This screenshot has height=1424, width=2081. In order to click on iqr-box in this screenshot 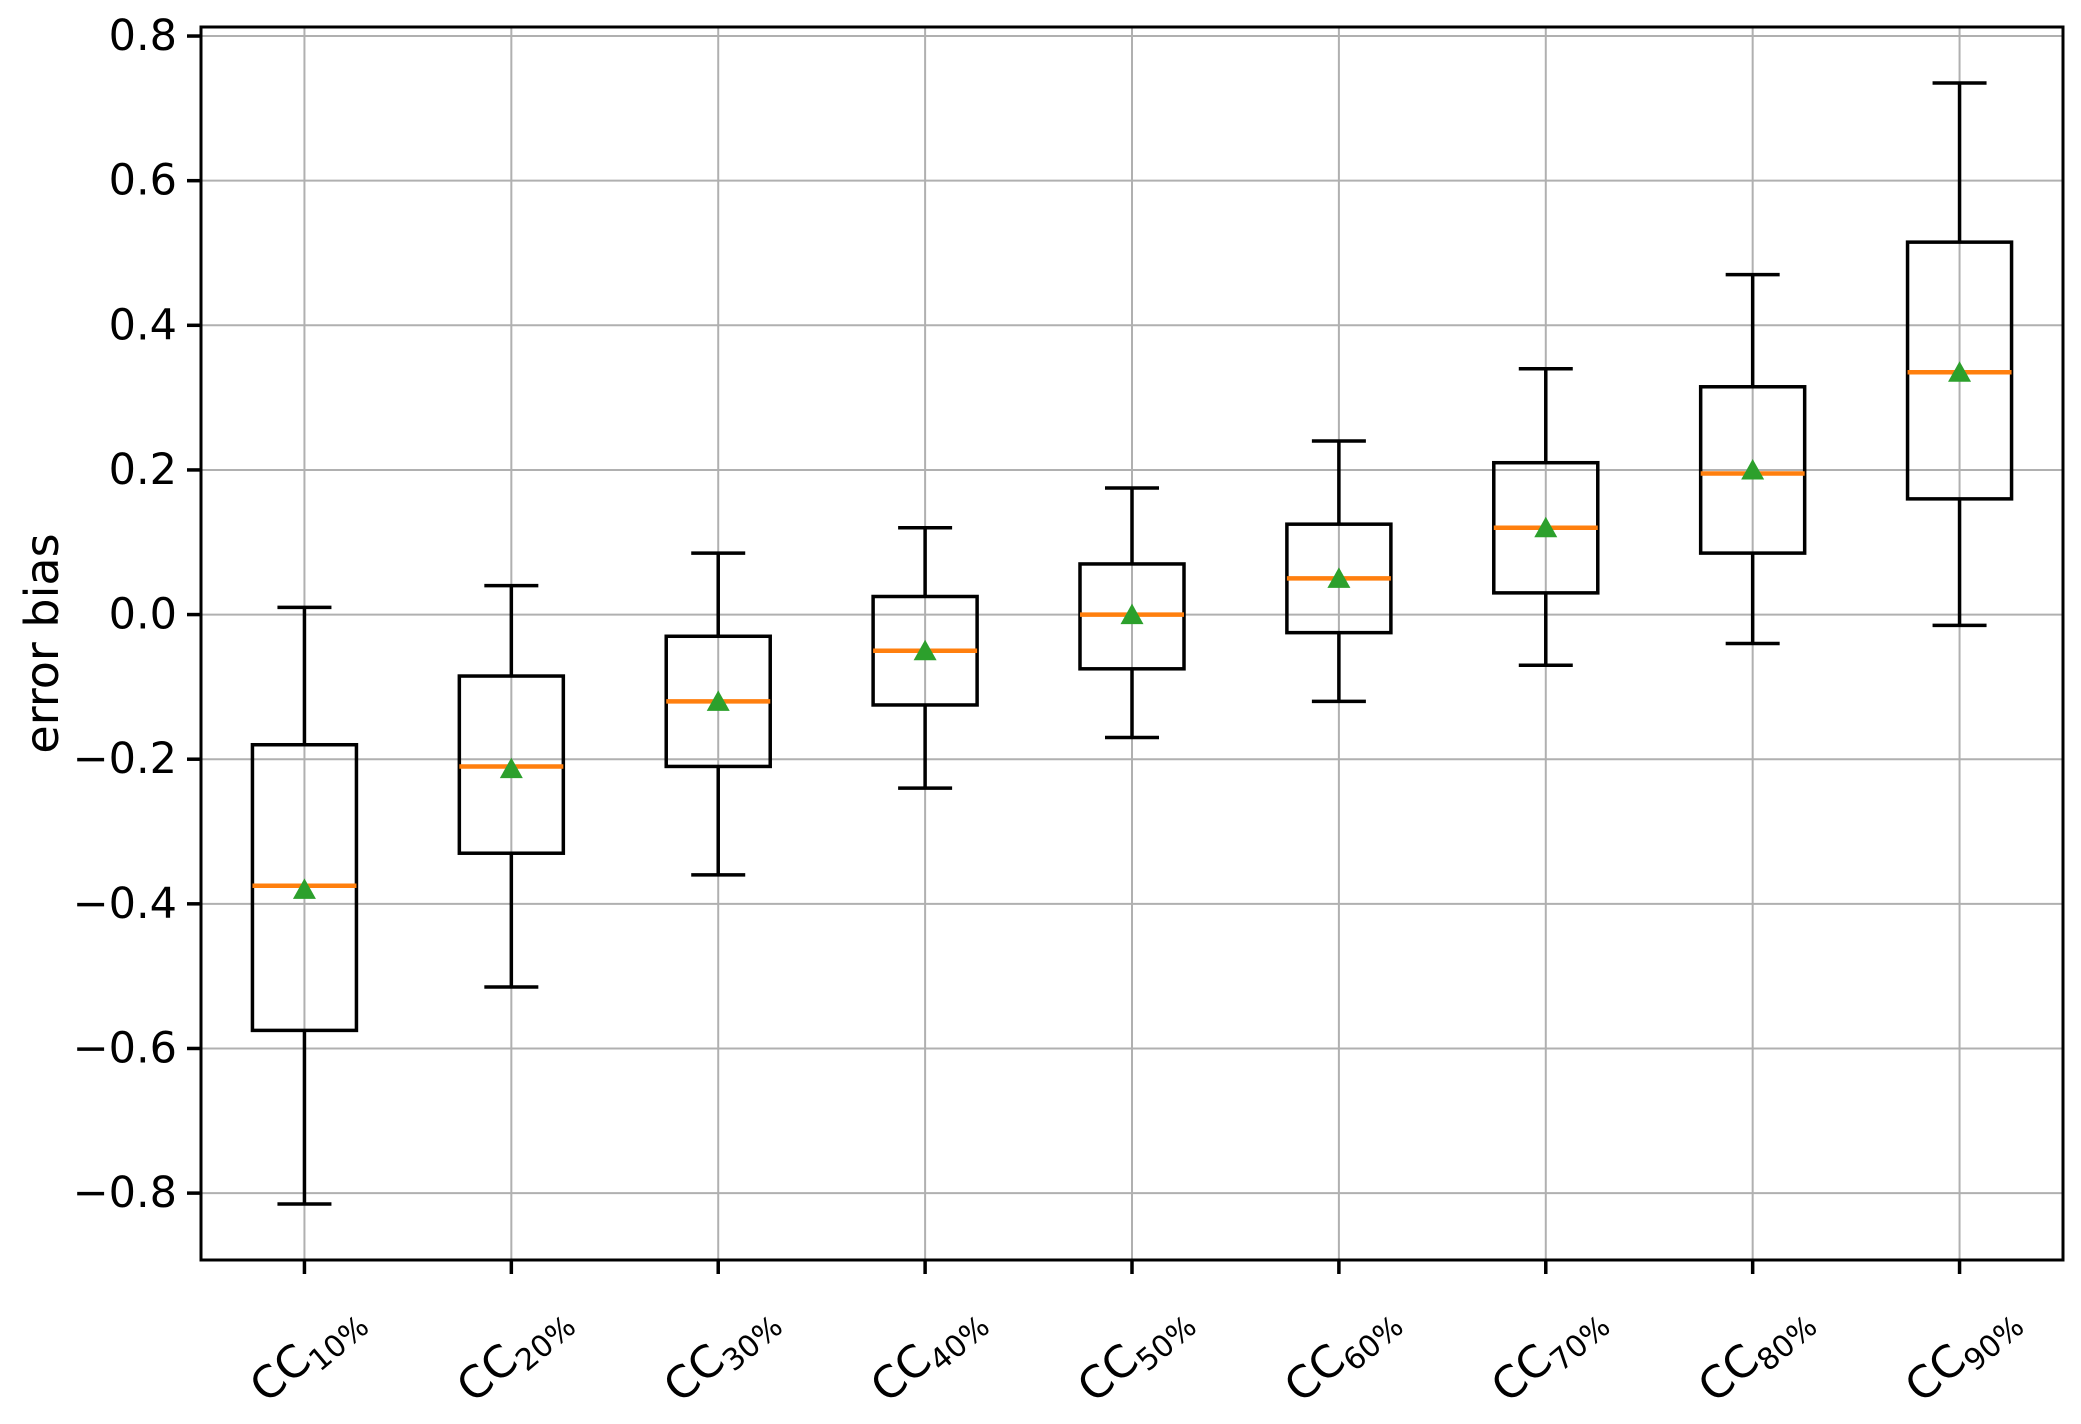, I will do `click(1752, 470)`.